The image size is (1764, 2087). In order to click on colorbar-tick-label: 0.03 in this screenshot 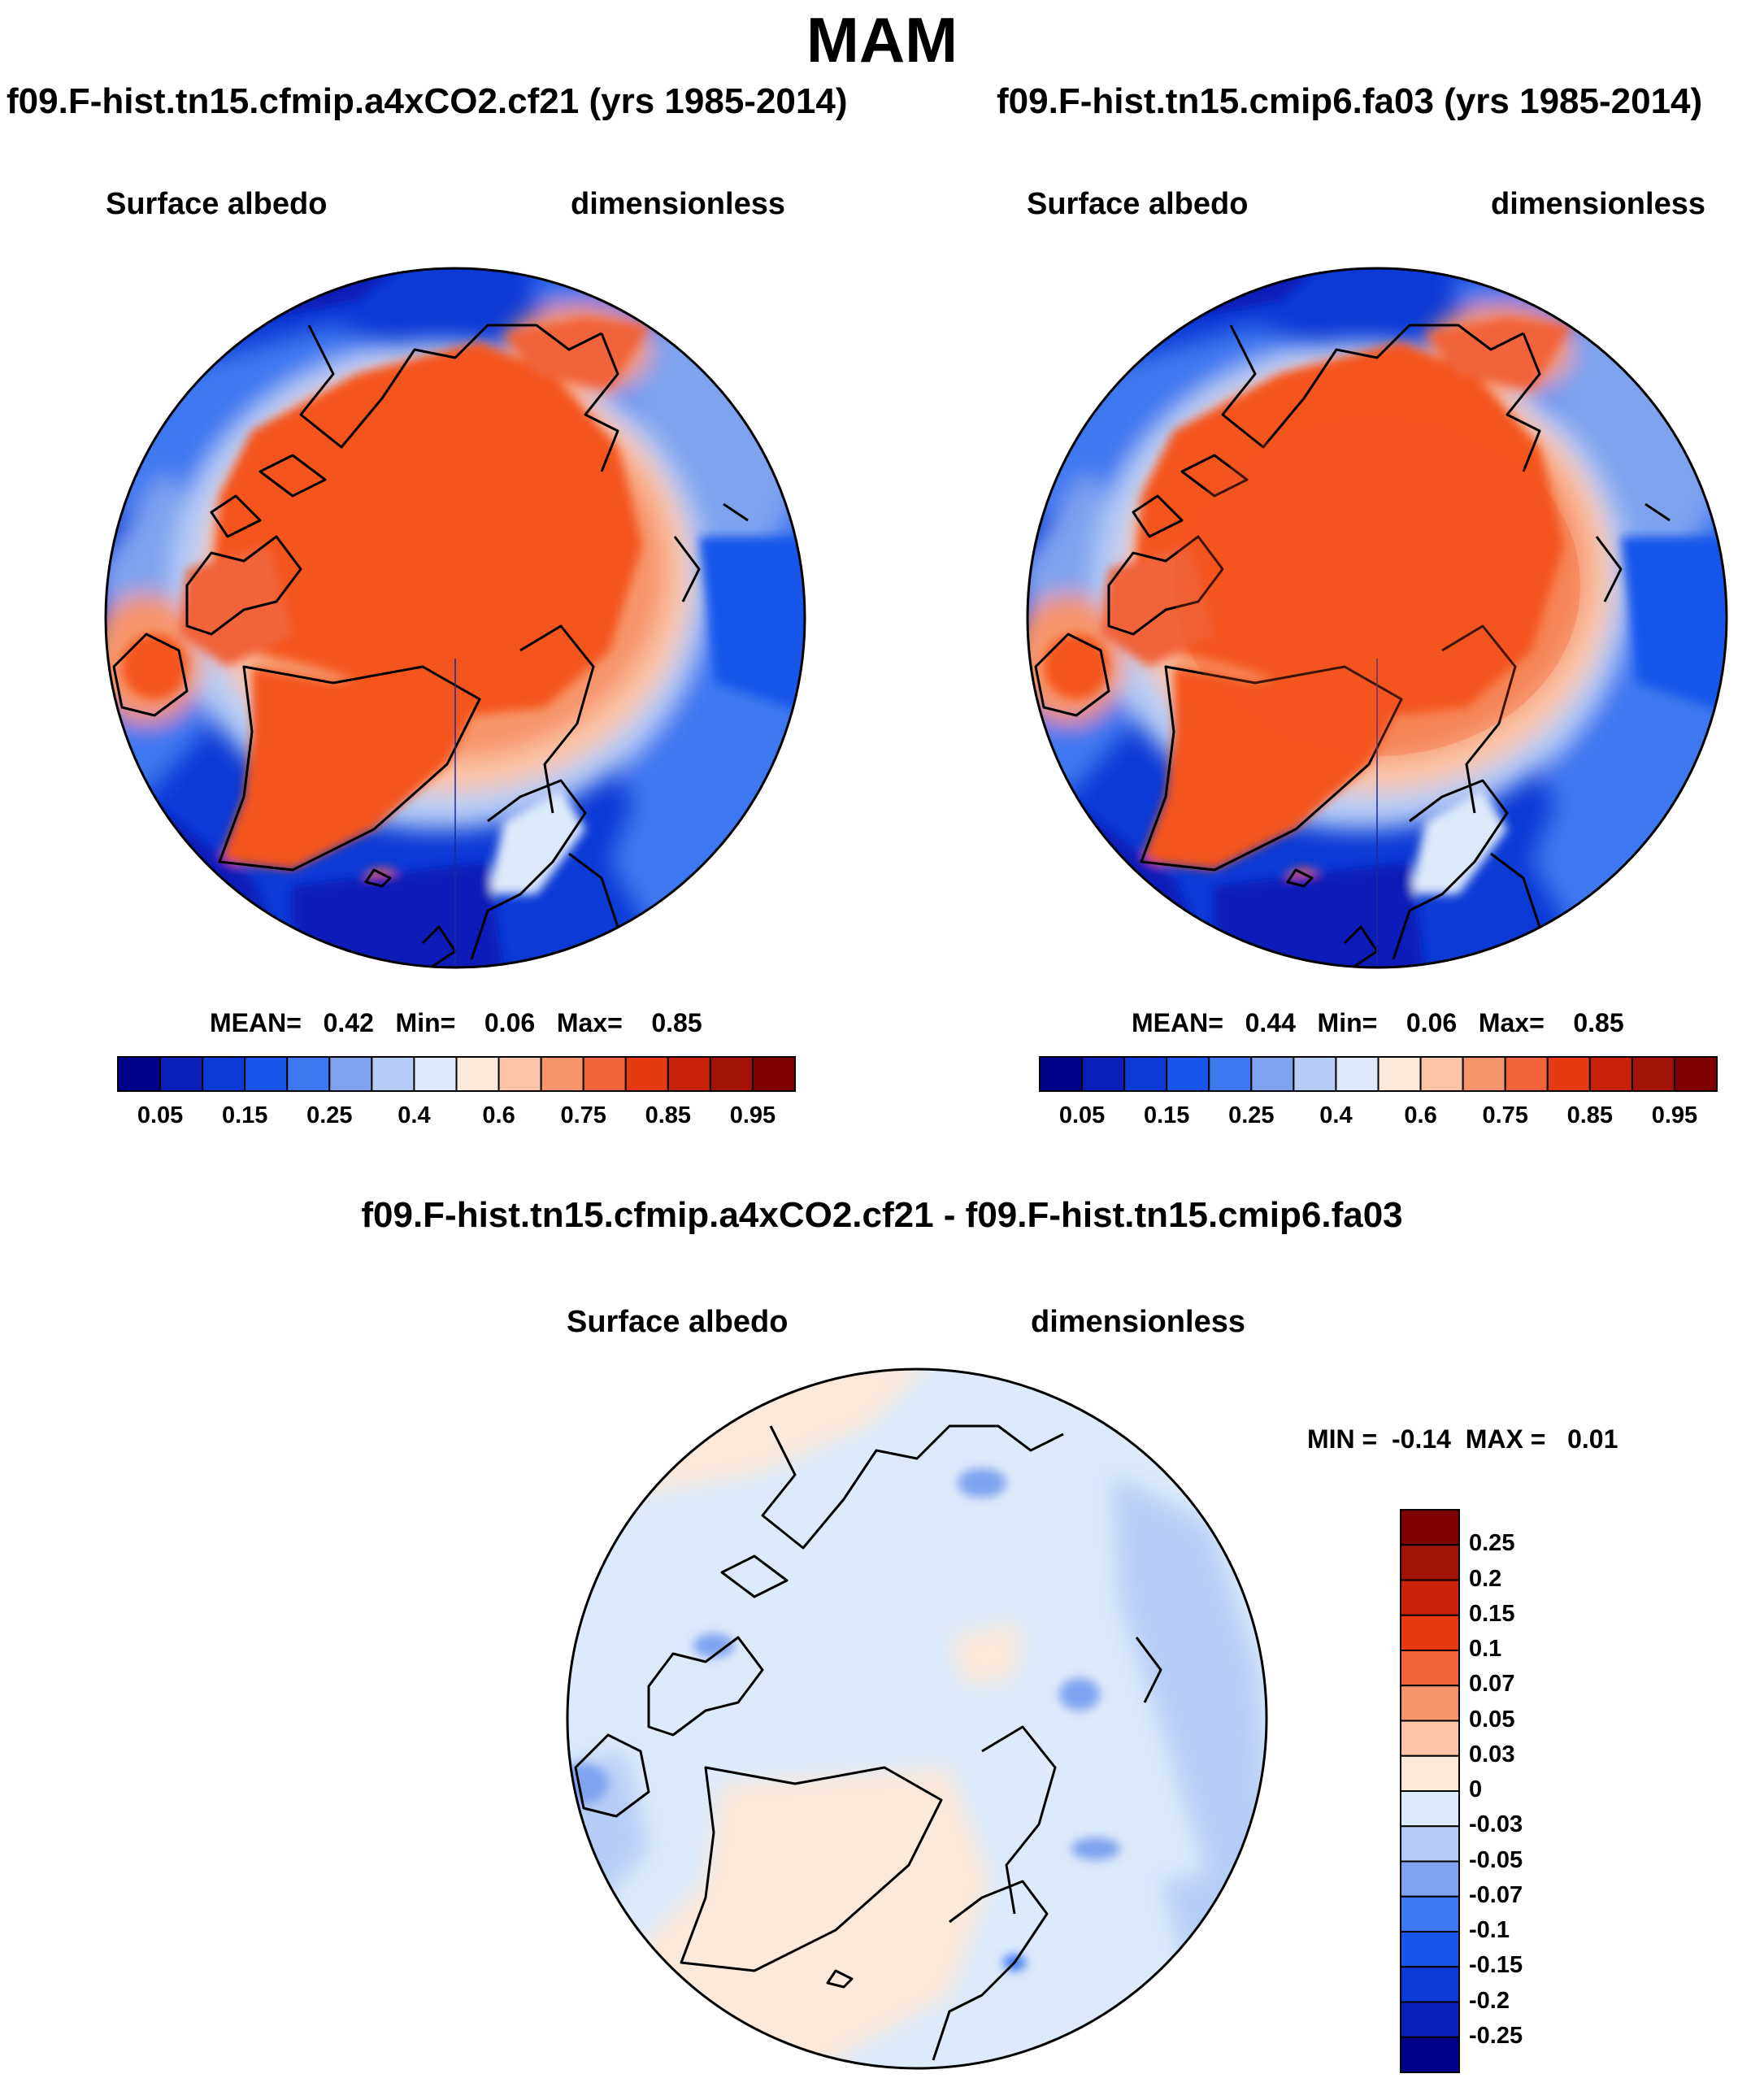, I will do `click(1492, 1754)`.